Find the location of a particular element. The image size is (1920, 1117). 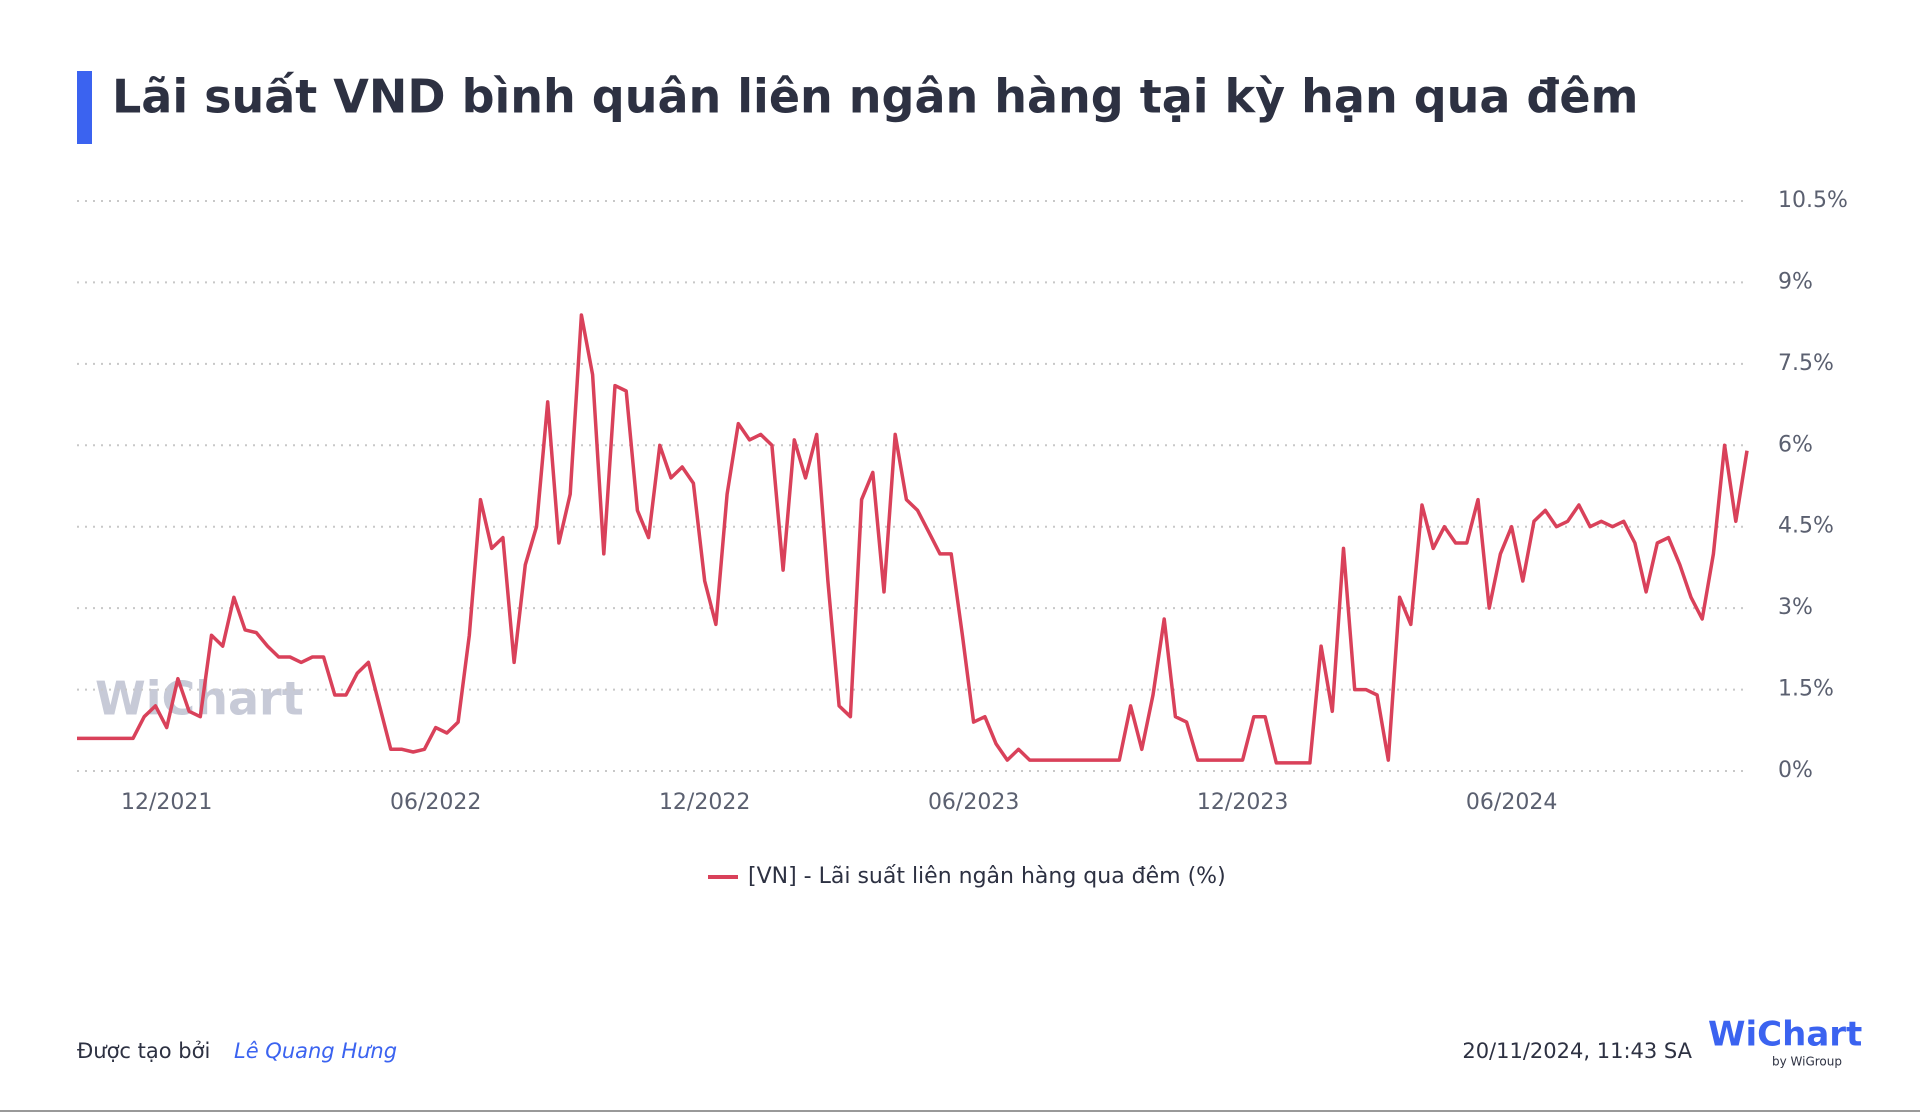

y-tick-label: 3% is located at coordinates (1795, 607).